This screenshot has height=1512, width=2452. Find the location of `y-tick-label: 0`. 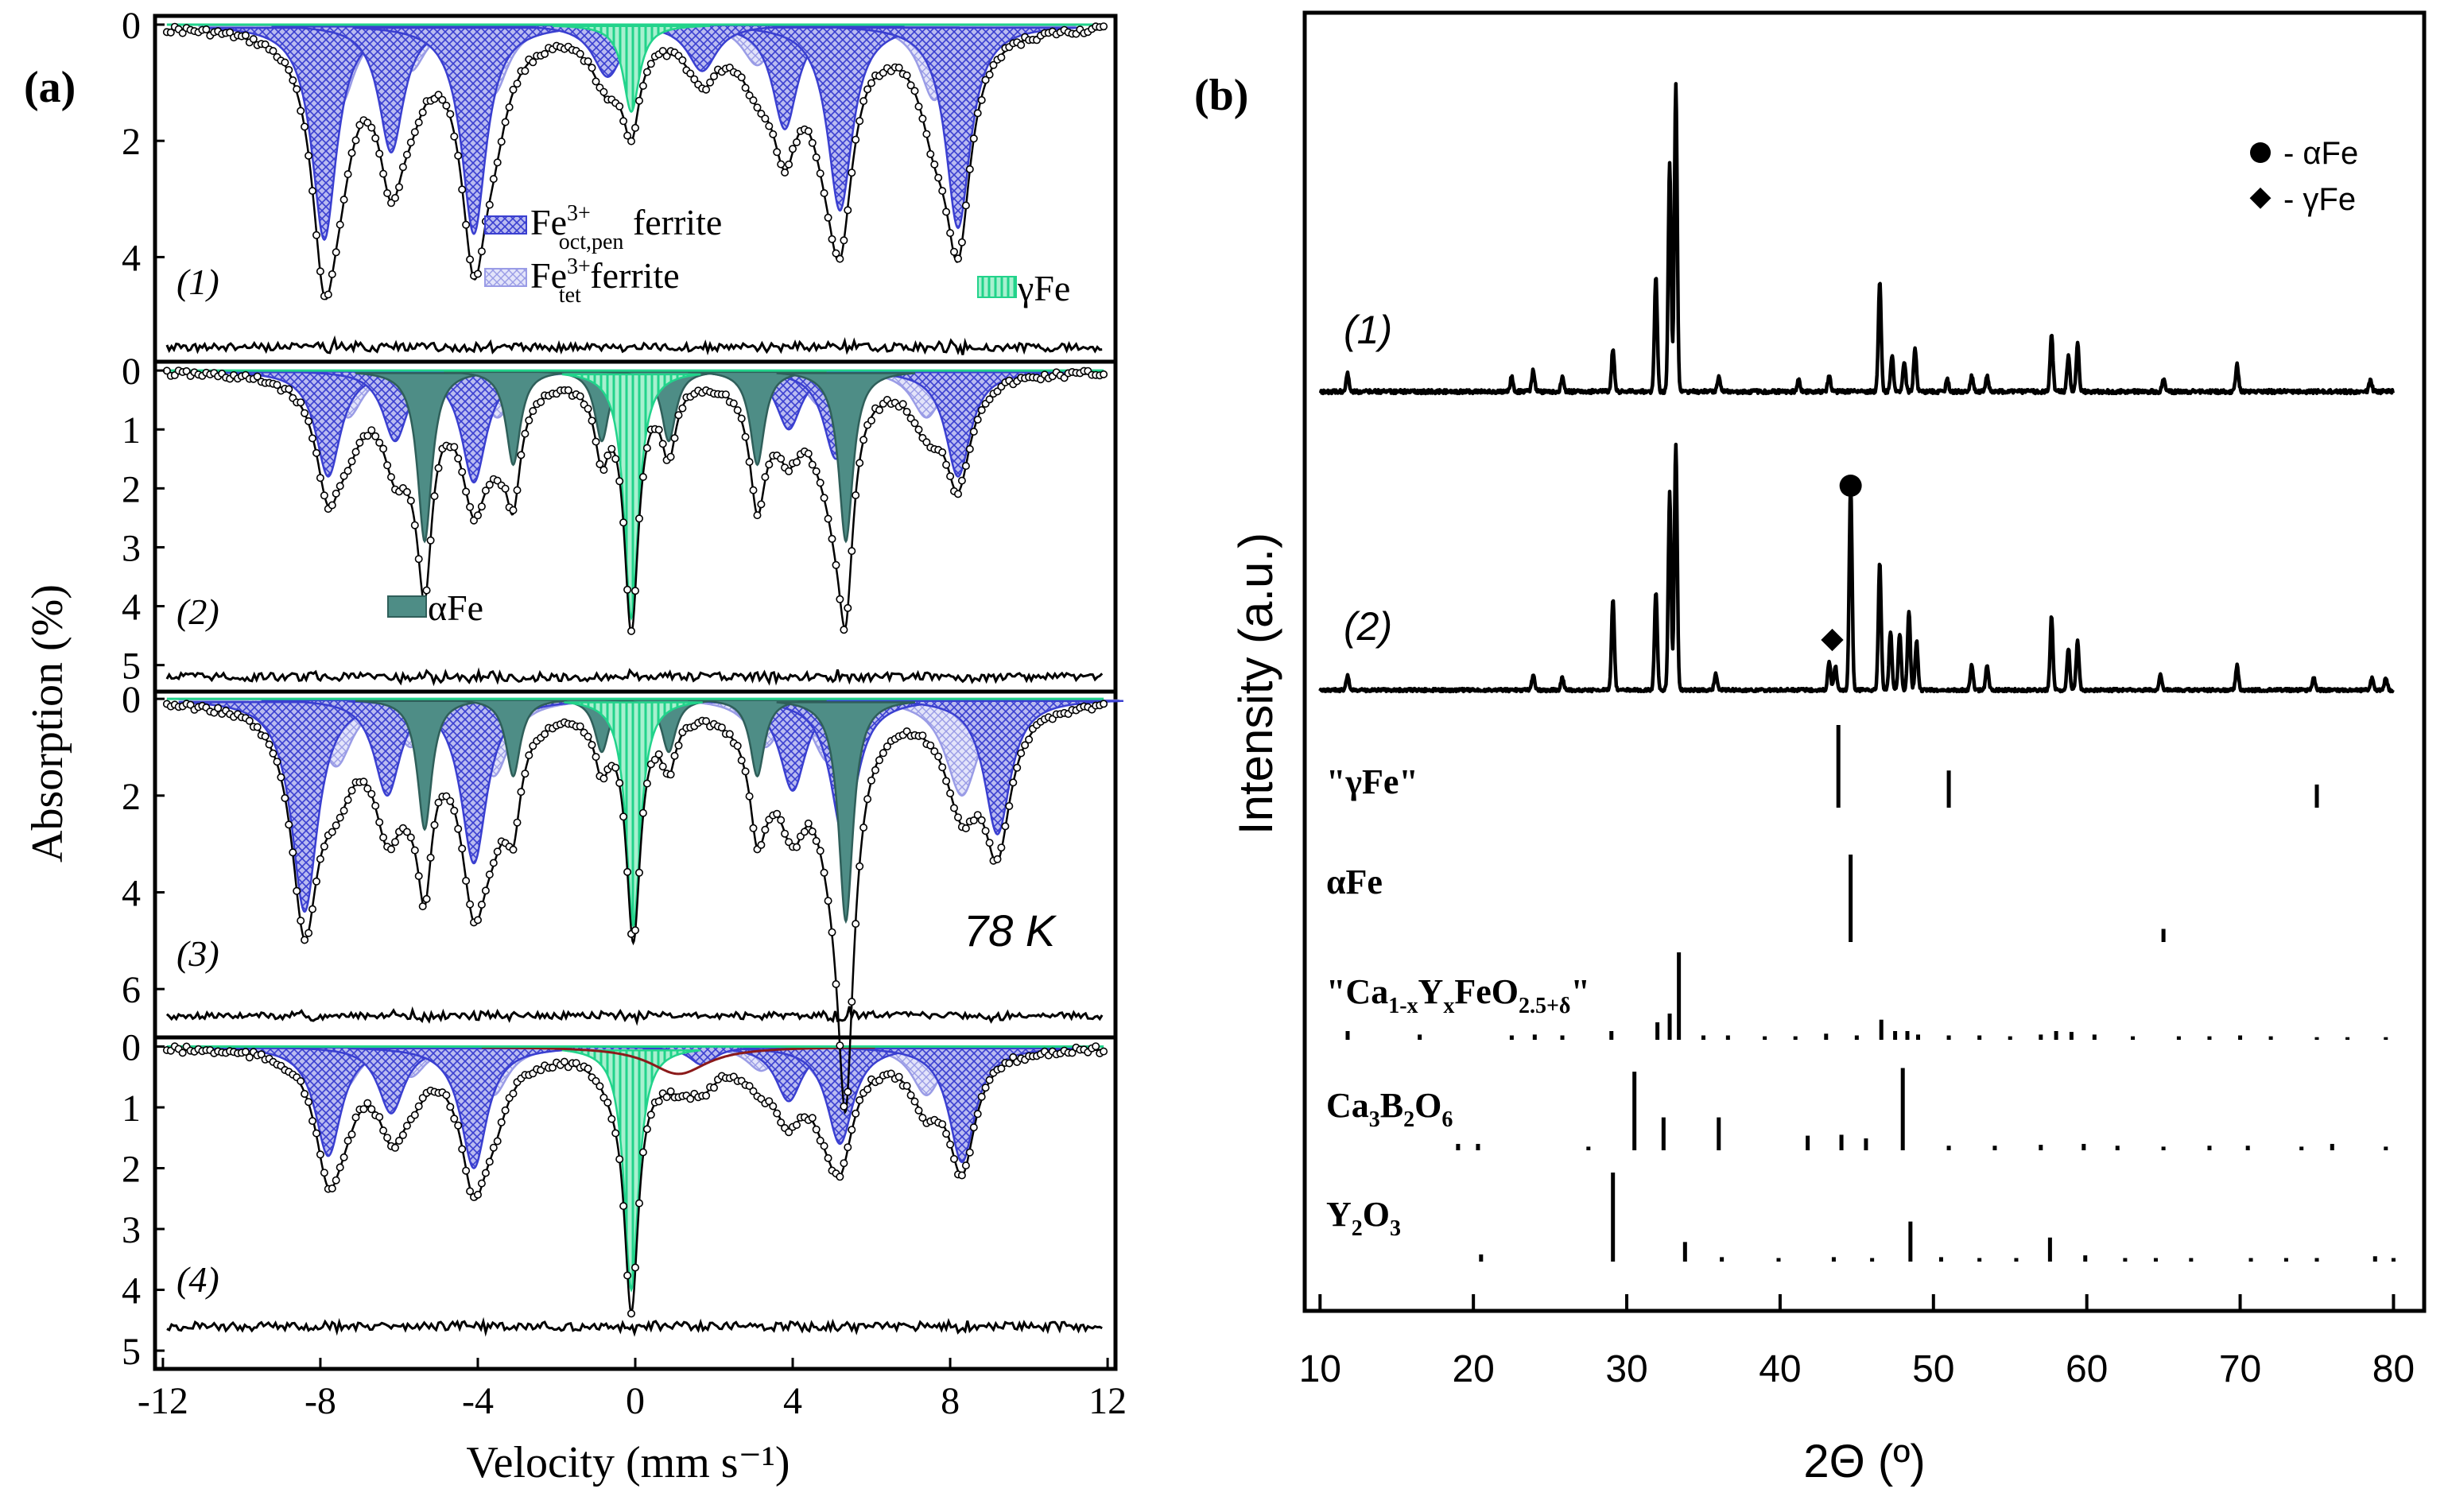

y-tick-label: 0 is located at coordinates (131, 372).